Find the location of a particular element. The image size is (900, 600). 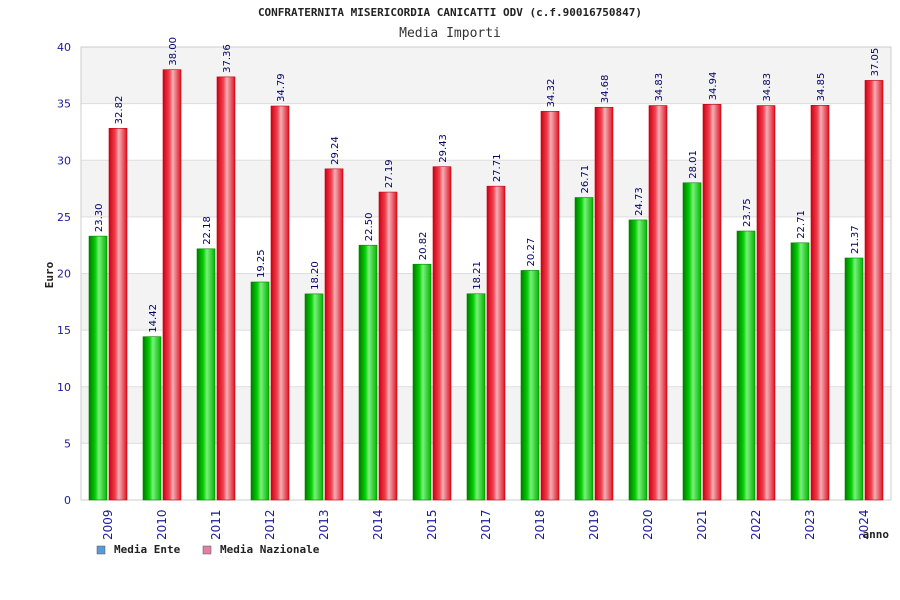

bar-value-label: 32.82 is located at coordinates (119, 110).